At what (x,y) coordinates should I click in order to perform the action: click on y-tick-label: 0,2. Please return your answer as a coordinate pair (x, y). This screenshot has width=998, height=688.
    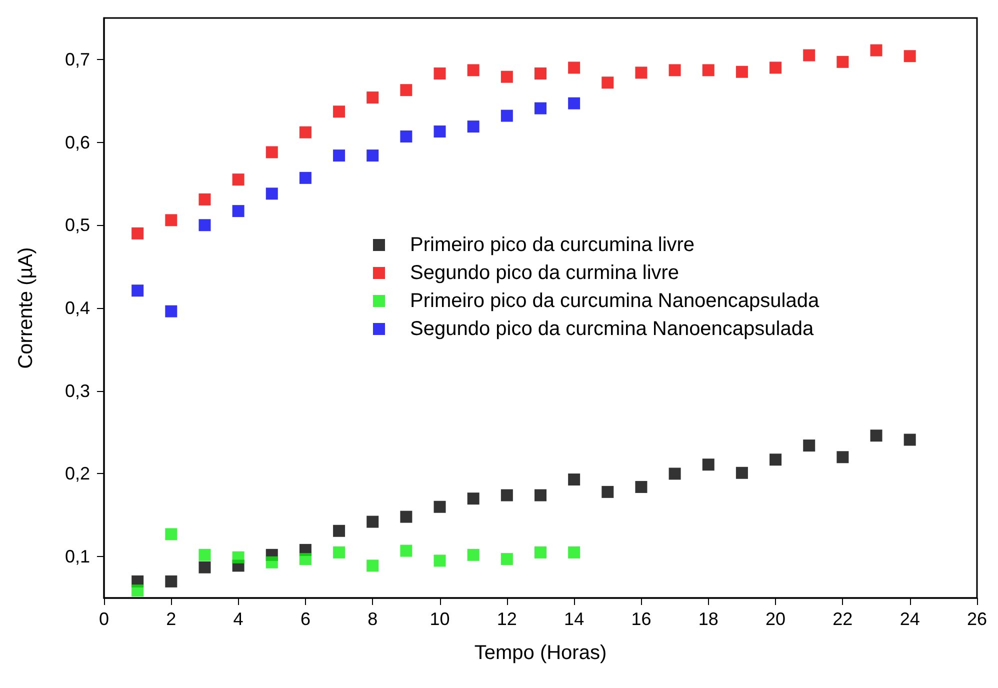
    Looking at the image, I should click on (77, 474).